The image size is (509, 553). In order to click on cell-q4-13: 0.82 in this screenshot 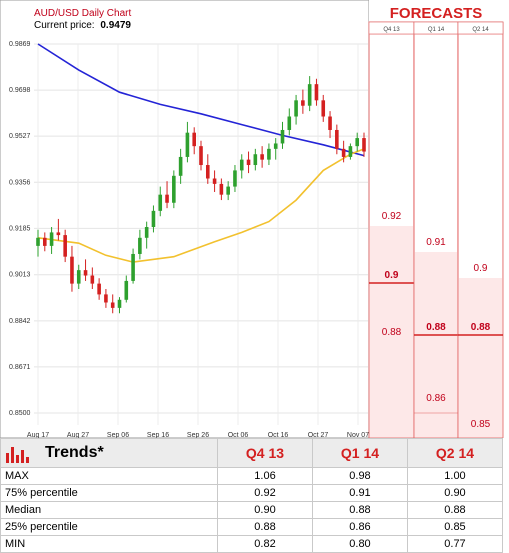, I will do `click(265, 544)`.